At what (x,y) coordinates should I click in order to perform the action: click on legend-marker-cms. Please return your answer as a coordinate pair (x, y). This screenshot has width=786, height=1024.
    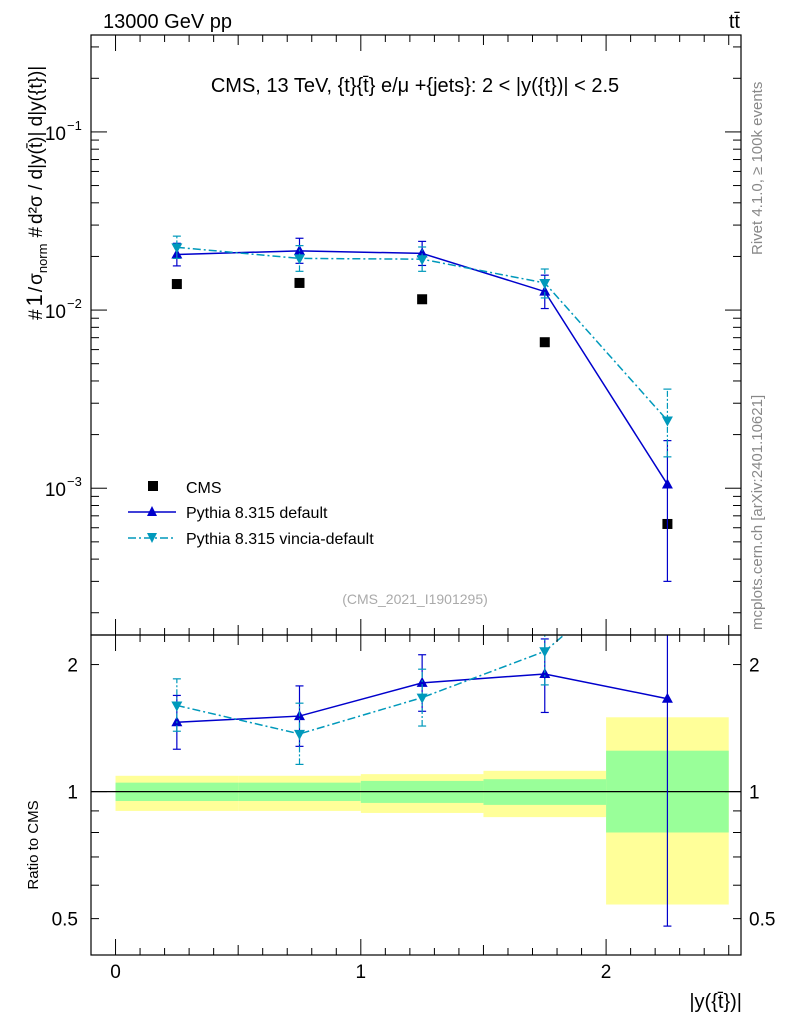
    Looking at the image, I should click on (153, 486).